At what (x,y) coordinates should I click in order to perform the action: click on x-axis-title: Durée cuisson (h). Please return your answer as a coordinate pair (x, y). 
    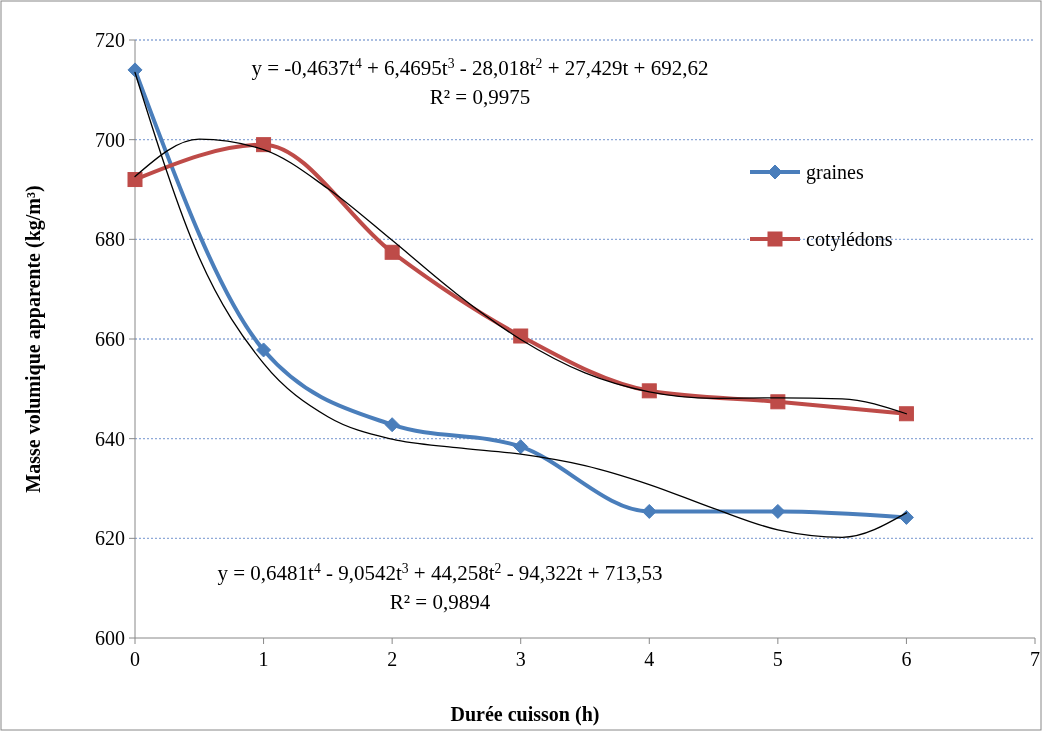
    Looking at the image, I should click on (525, 714).